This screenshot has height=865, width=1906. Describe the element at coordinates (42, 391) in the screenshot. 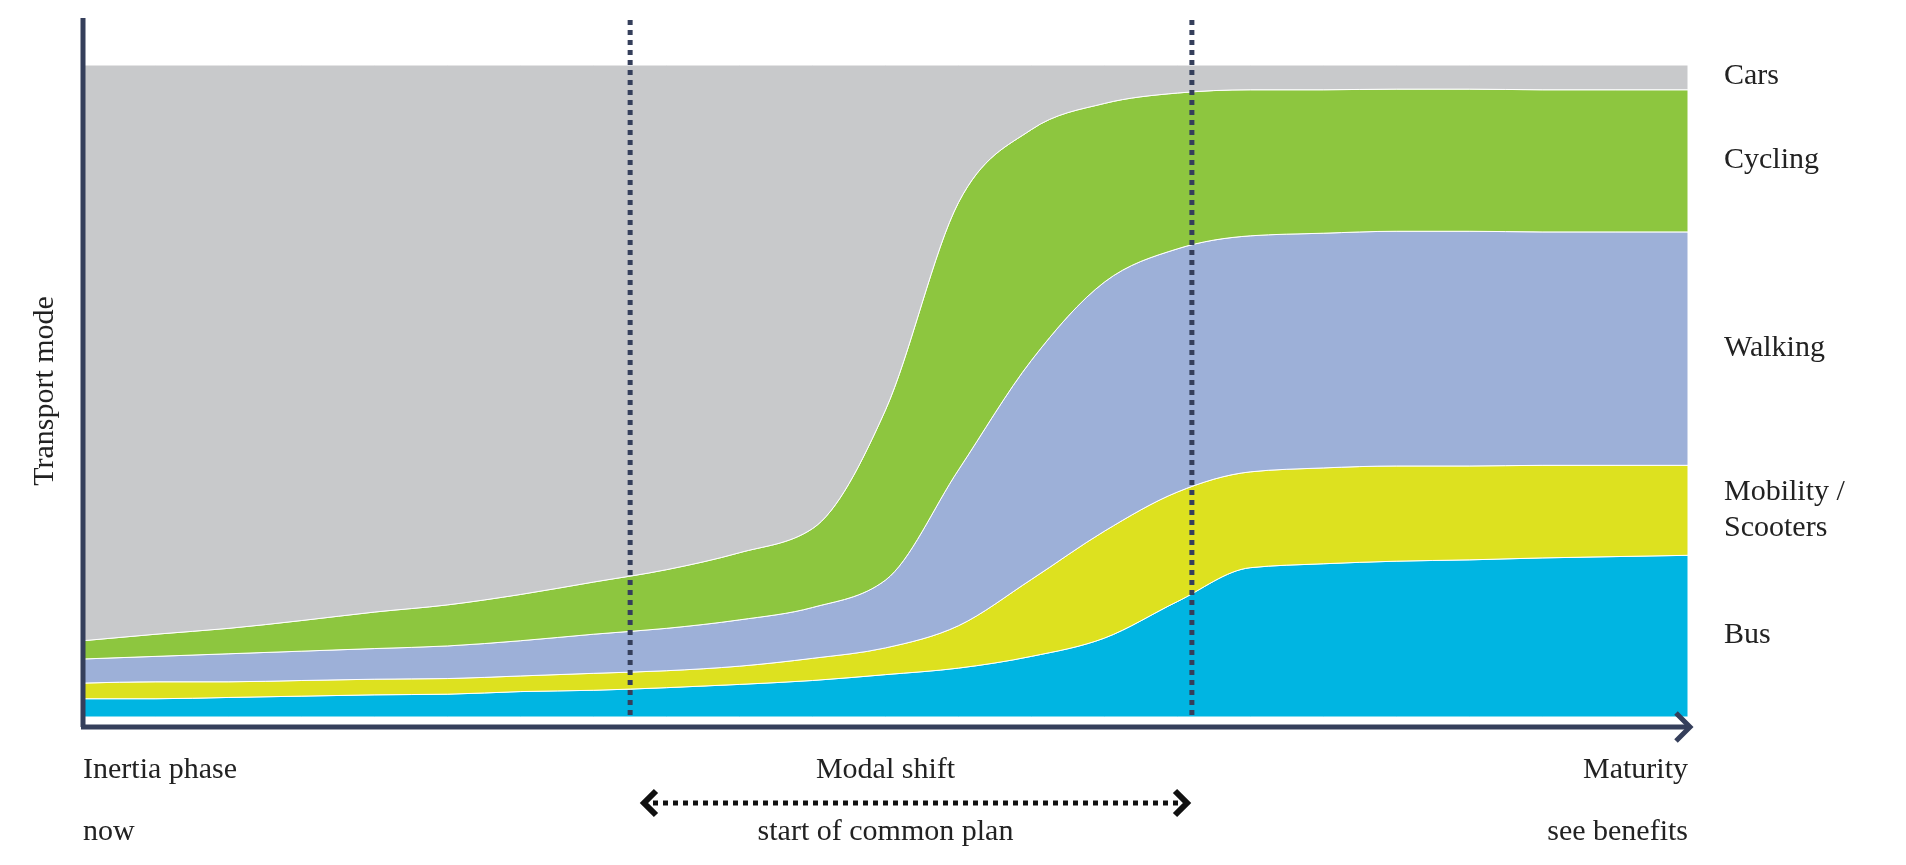

I see `y-axis-title: Transport mode` at that location.